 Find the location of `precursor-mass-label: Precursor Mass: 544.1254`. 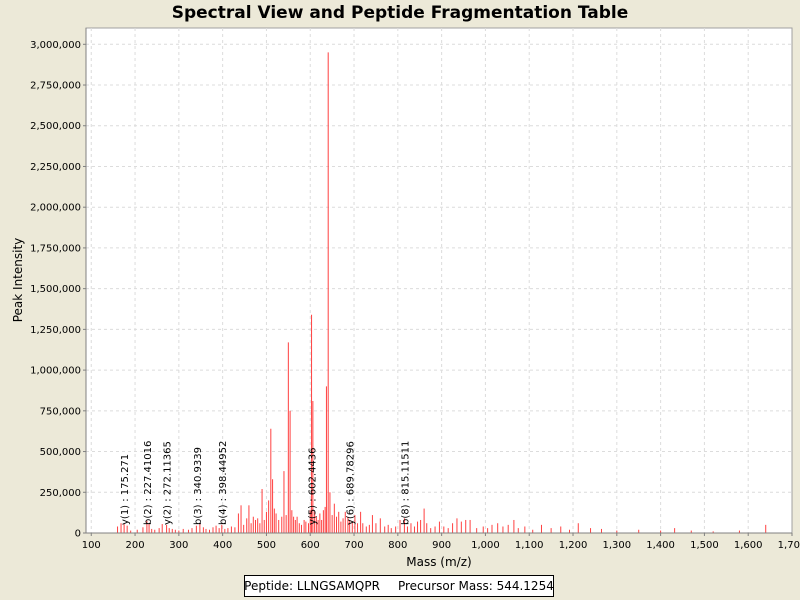

precursor-mass-label: Precursor Mass: 544.1254 is located at coordinates (475, 586).